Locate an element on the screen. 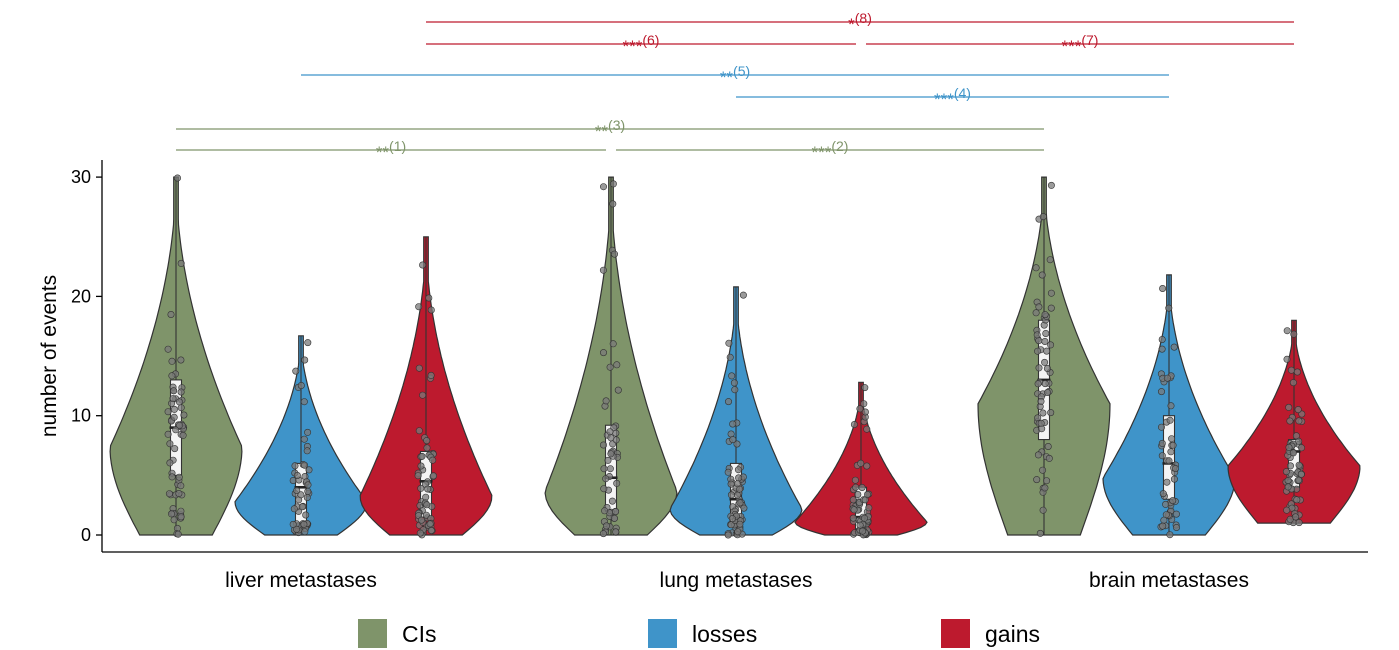  significance-label-5: **(5) is located at coordinates (735, 75).